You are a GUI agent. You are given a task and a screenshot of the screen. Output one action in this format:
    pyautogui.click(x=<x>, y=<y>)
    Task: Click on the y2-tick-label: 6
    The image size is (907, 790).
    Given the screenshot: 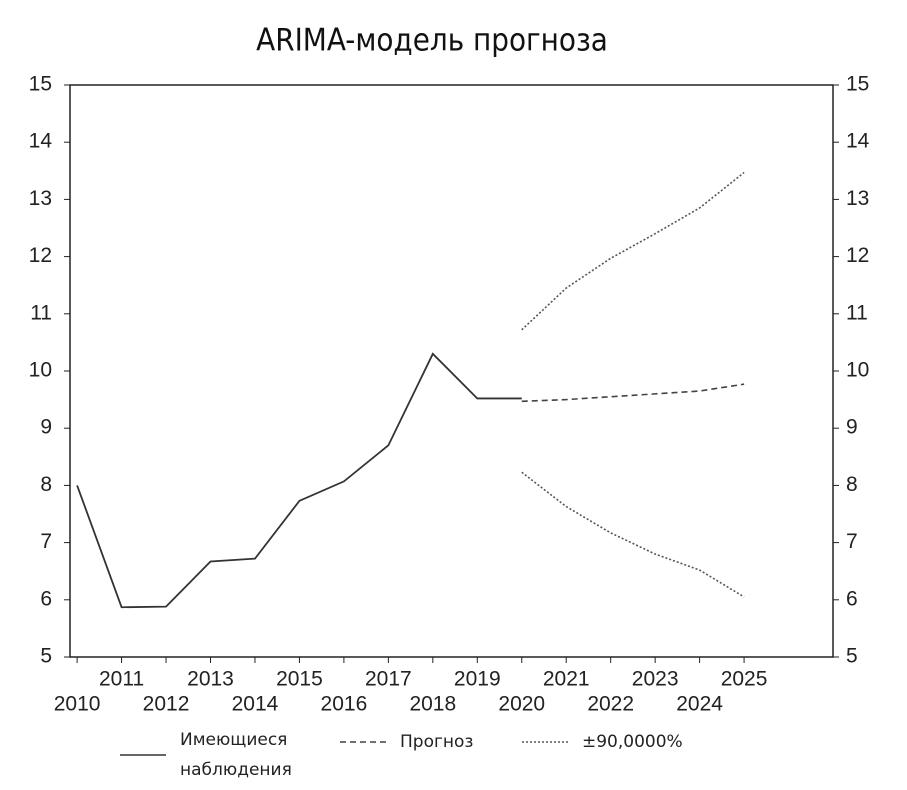 What is the action you would take?
    pyautogui.click(x=852, y=598)
    